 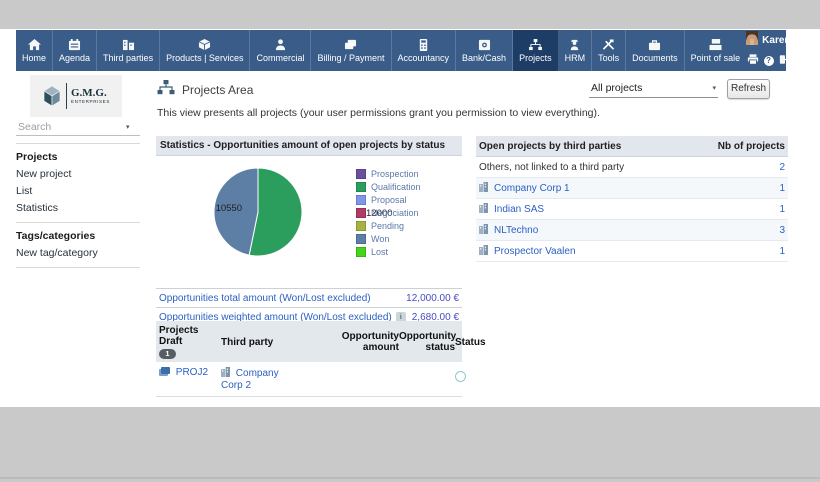 I want to click on tab-bank-cash: Bank/Cash, so click(x=485, y=50).